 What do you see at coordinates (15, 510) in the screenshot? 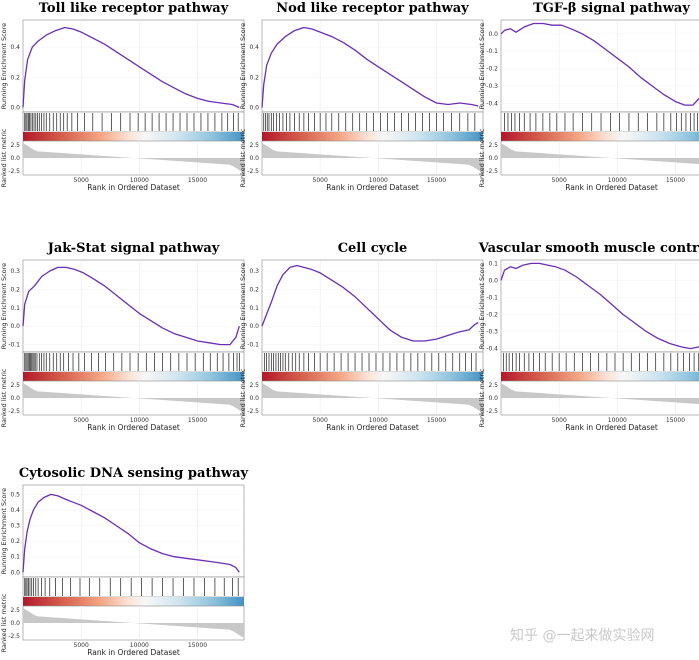
I see `y-tick-label: 0.4` at bounding box center [15, 510].